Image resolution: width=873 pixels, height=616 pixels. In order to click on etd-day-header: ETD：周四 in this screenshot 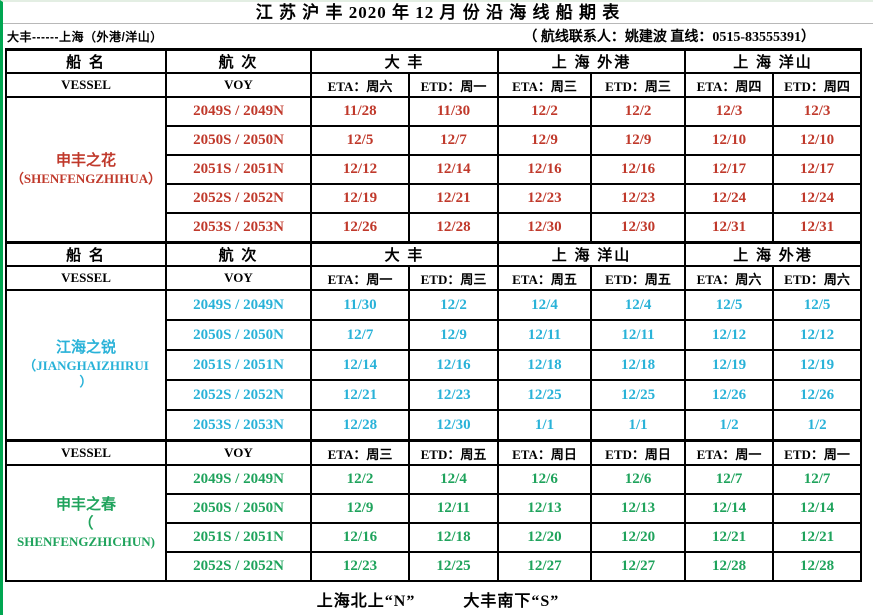, I will do `click(817, 85)`.